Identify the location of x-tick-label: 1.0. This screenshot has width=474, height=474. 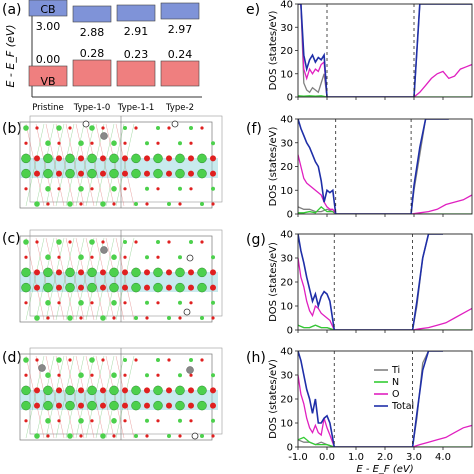
(356, 457).